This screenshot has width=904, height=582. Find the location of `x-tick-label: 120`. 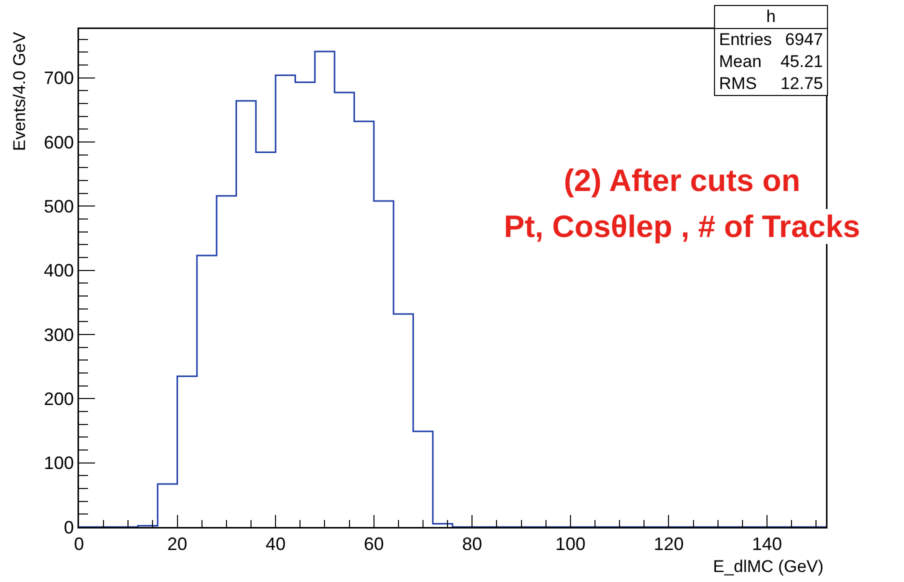

x-tick-label: 120 is located at coordinates (669, 544).